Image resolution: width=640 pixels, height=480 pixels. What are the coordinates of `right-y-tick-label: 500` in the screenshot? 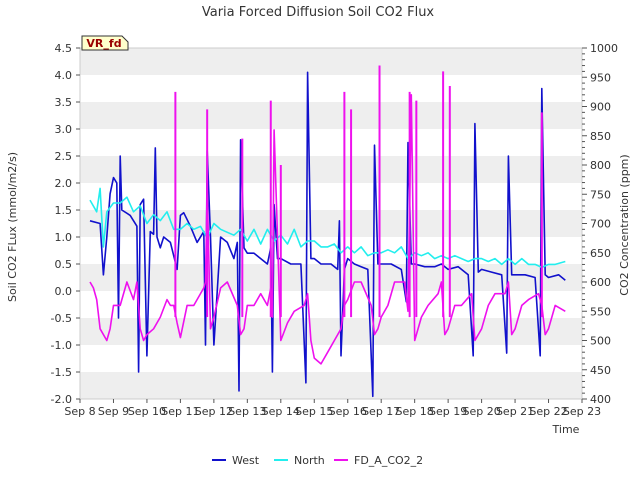 It's located at (600, 341).